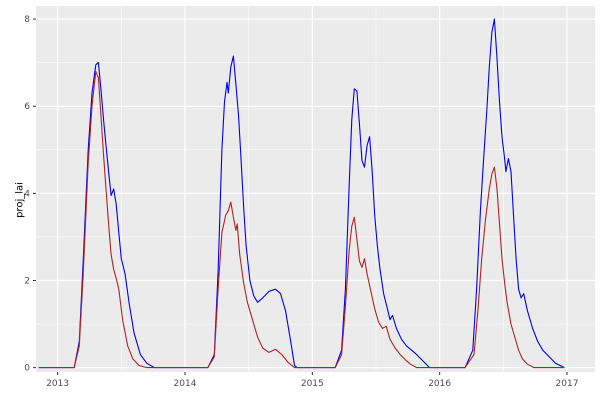 The width and height of the screenshot is (600, 400). I want to click on x-tick-label: 2017, so click(567, 384).